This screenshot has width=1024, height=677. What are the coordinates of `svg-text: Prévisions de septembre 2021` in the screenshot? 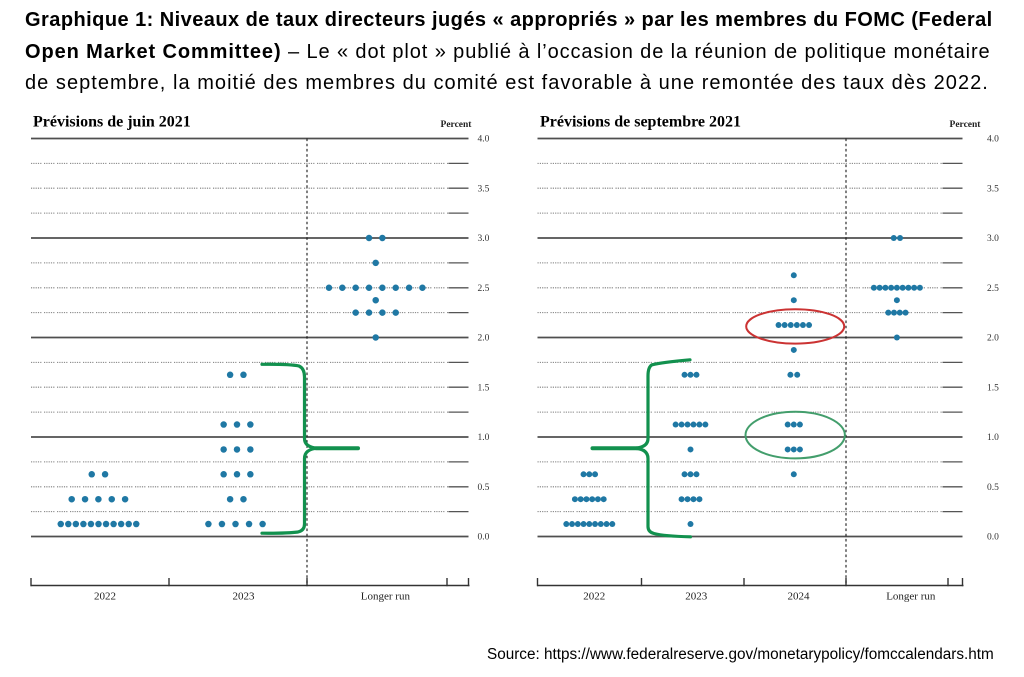 It's located at (640, 122).